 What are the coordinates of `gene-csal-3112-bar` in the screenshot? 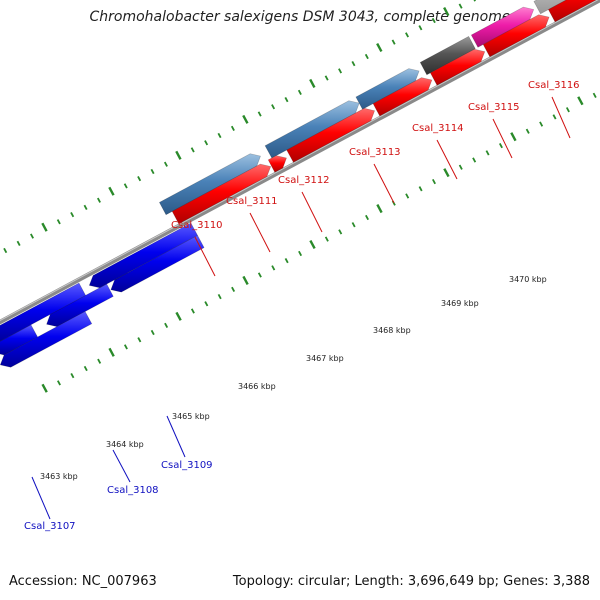 It's located at (387, 89).